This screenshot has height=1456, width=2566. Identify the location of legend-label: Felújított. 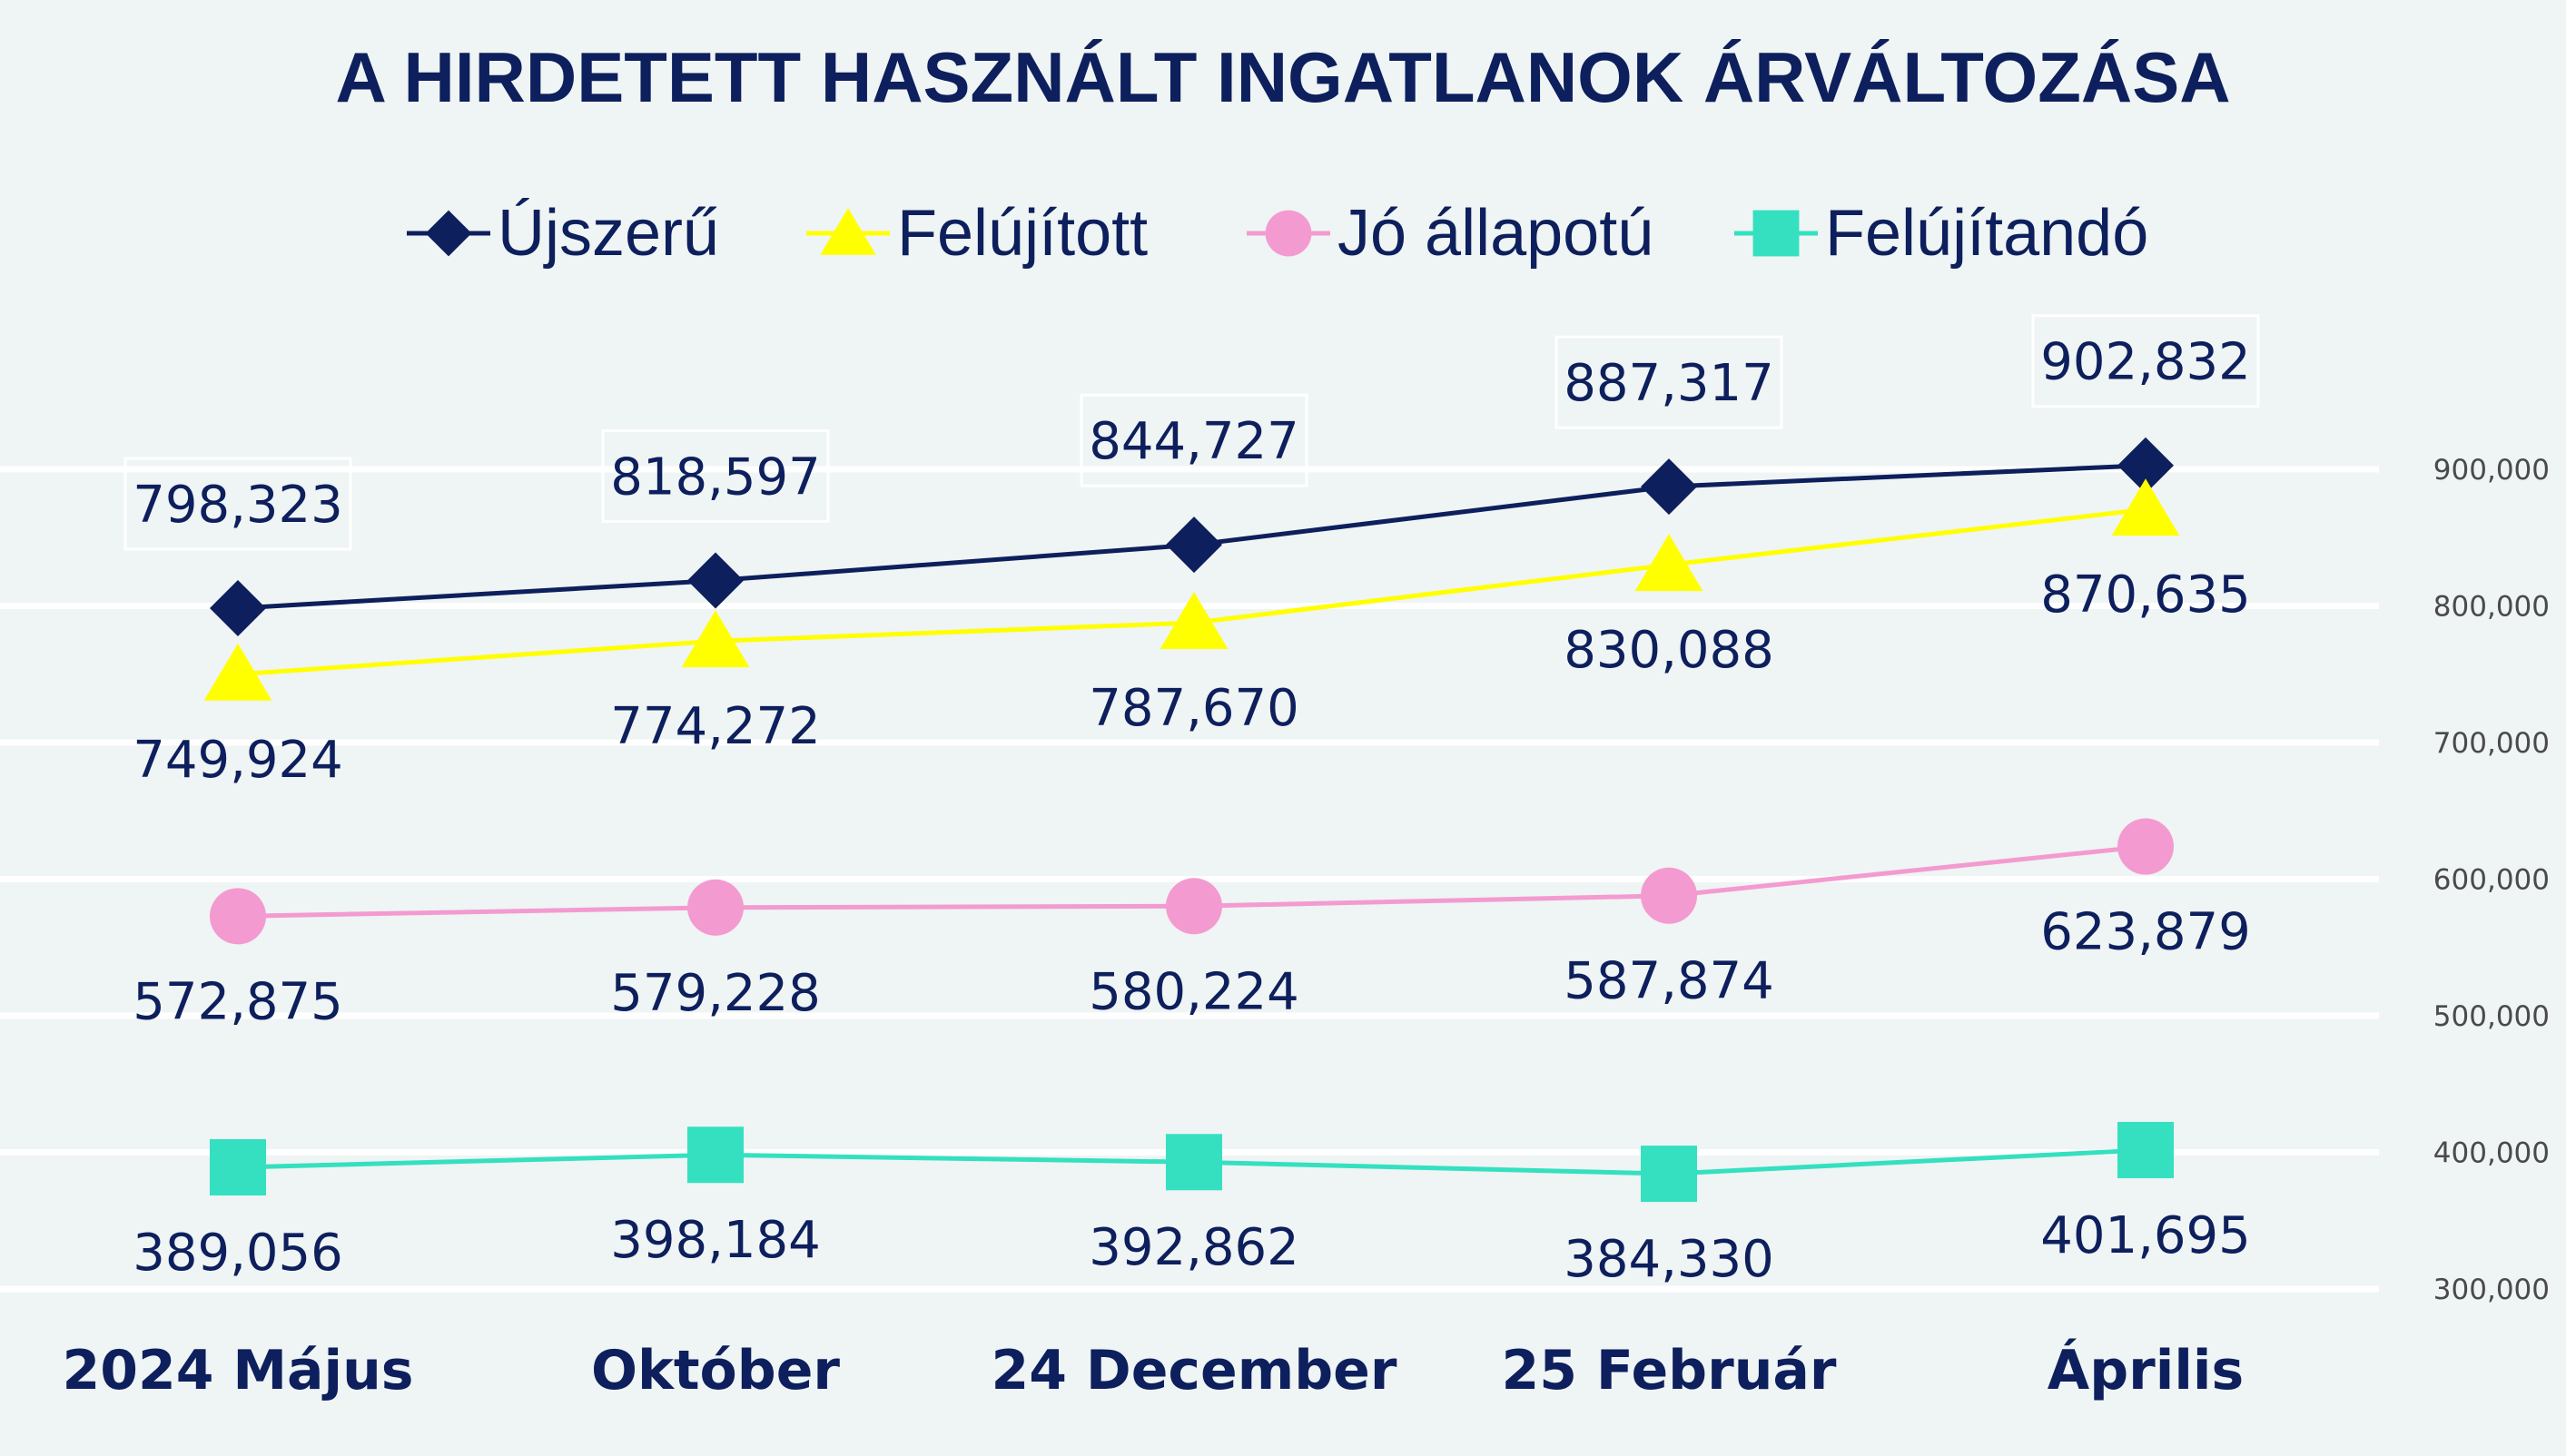
(1022, 233).